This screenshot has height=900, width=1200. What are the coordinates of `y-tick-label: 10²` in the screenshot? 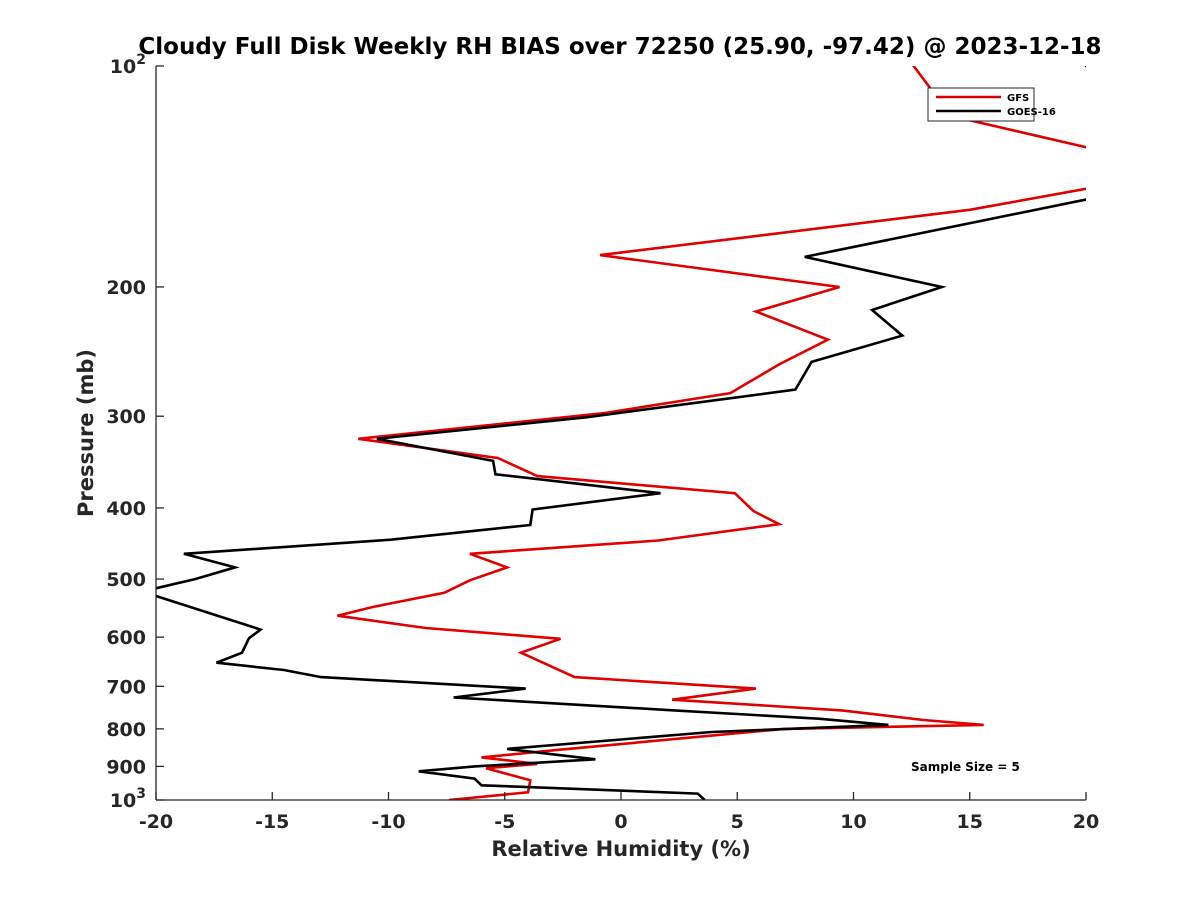 It's located at (128, 65).